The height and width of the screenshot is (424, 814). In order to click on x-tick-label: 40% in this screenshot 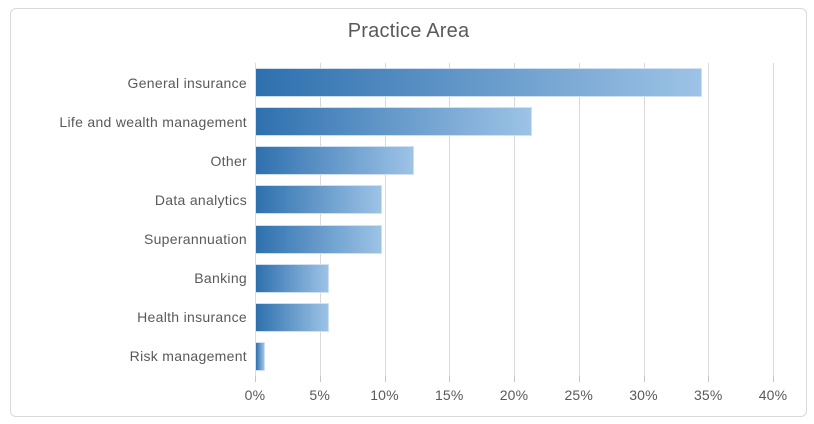, I will do `click(773, 395)`.